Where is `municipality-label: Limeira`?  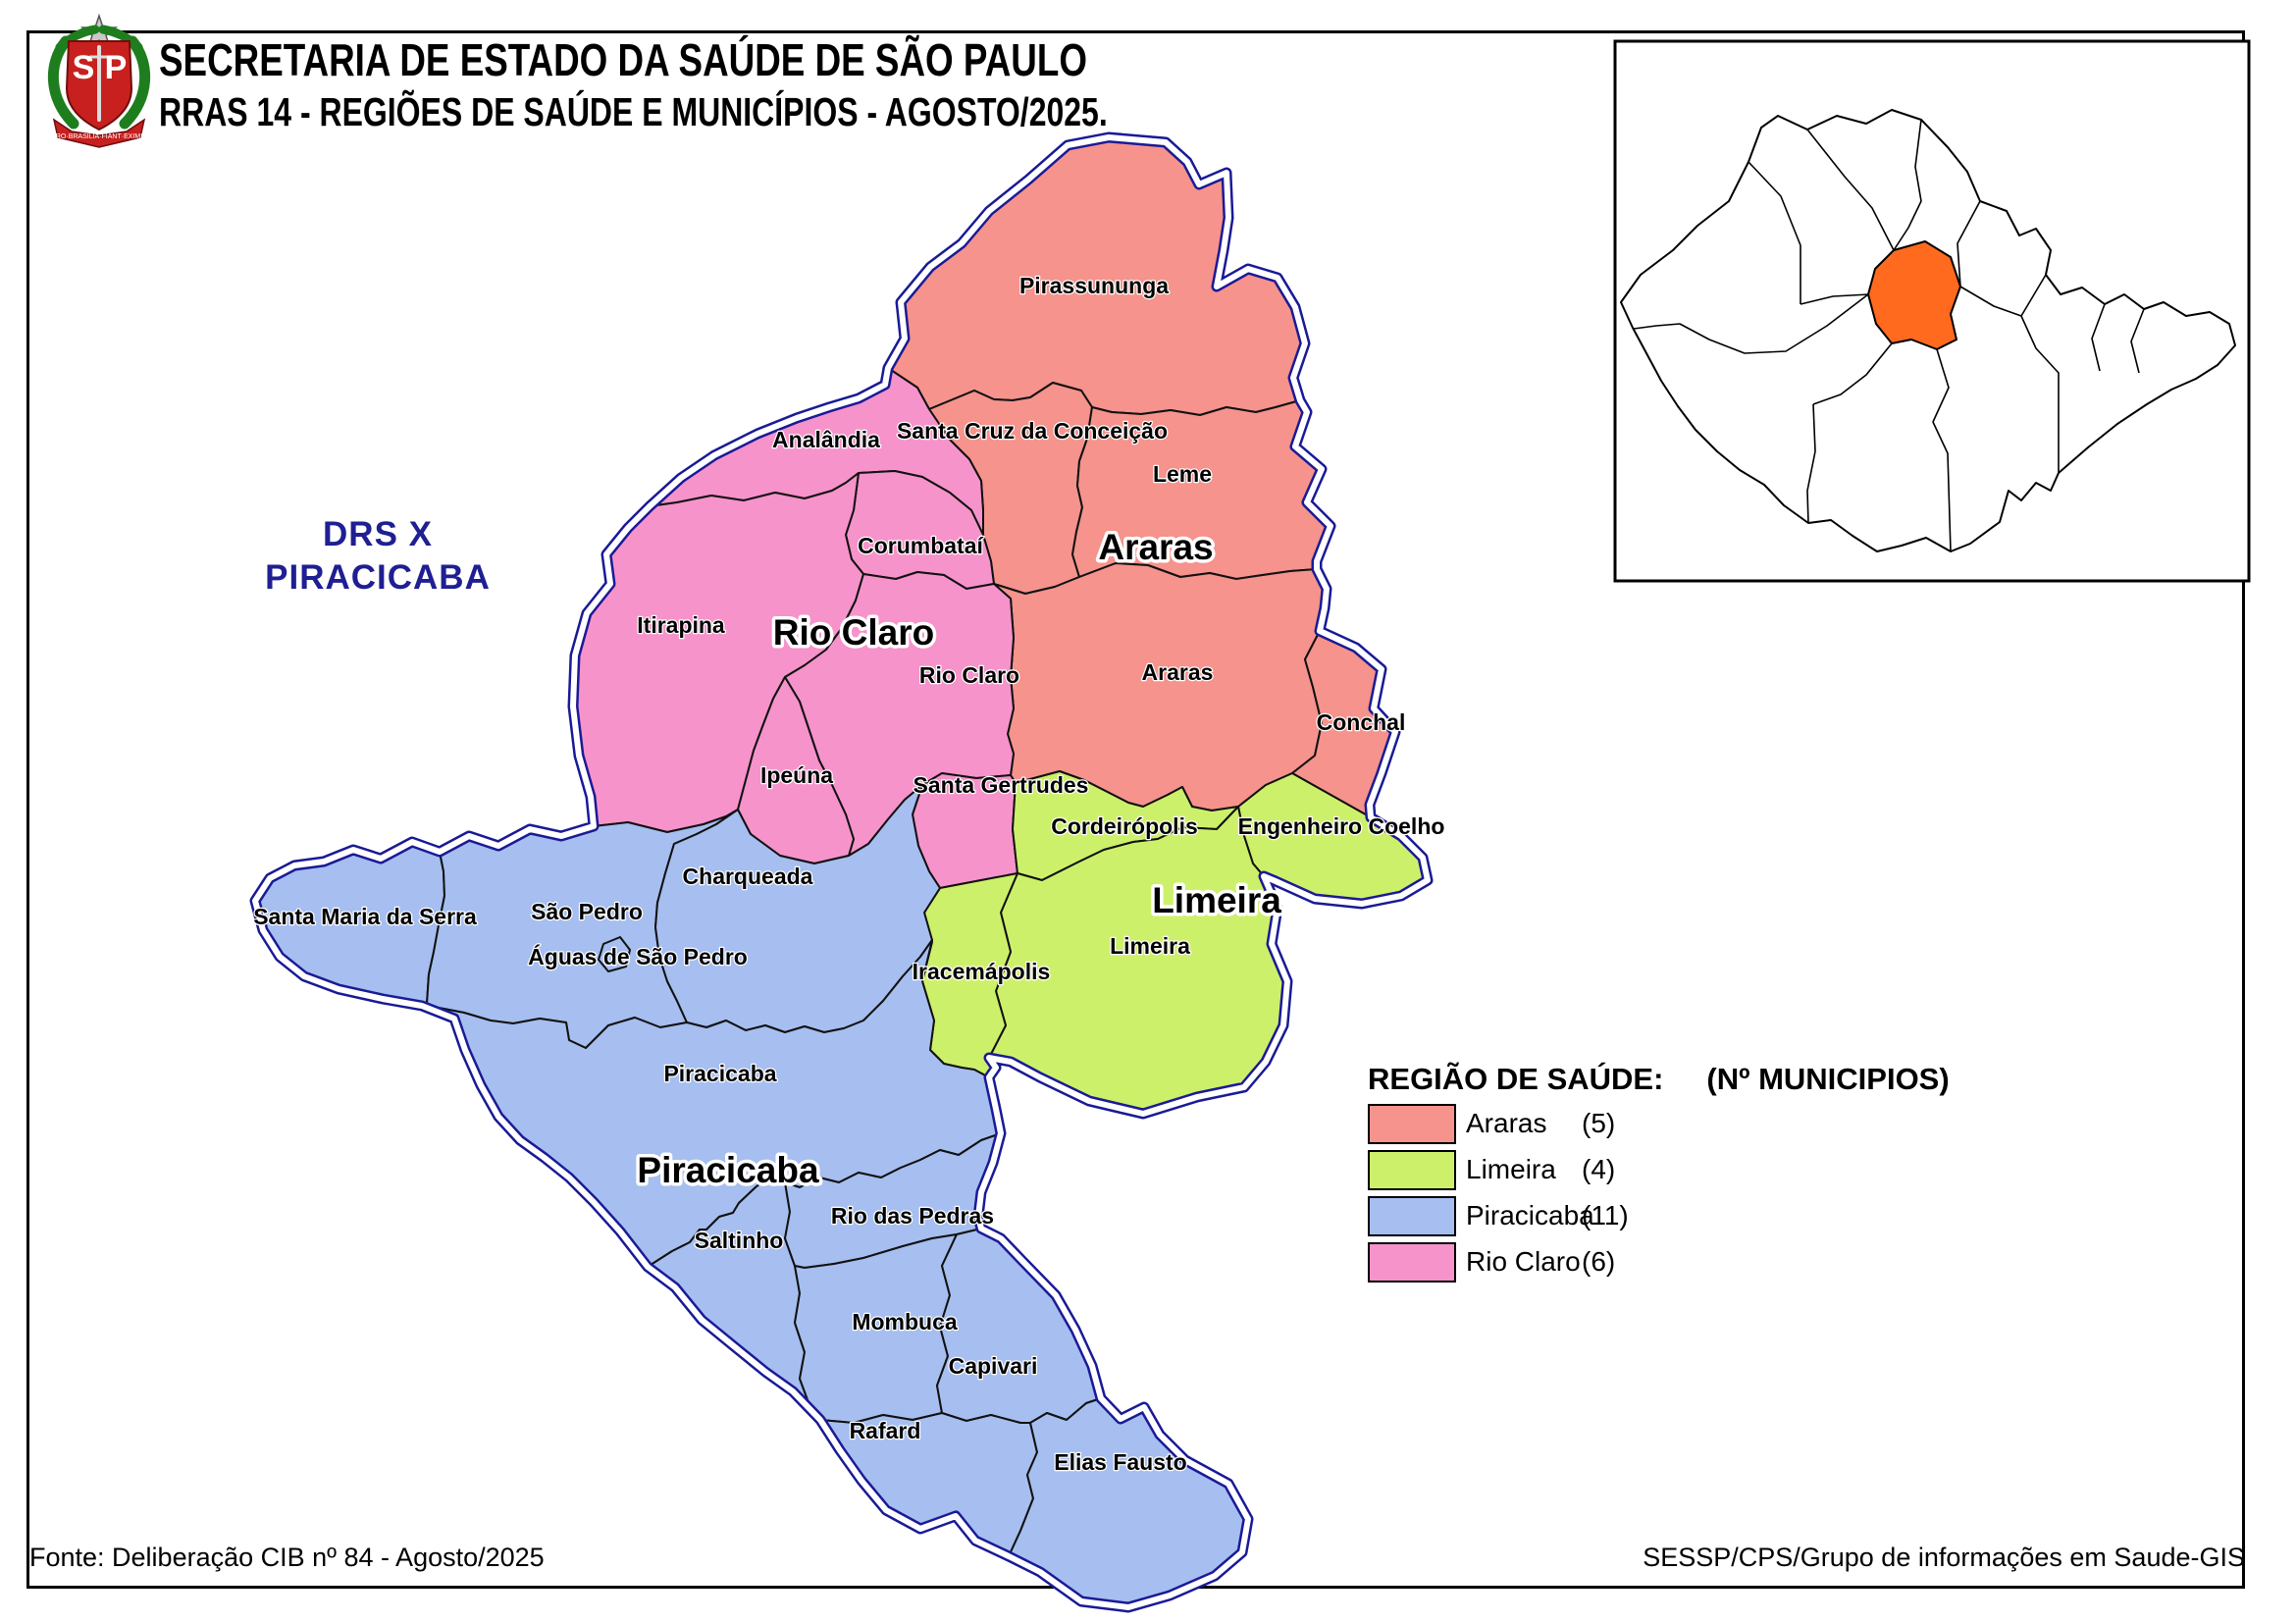 municipality-label: Limeira is located at coordinates (1150, 946).